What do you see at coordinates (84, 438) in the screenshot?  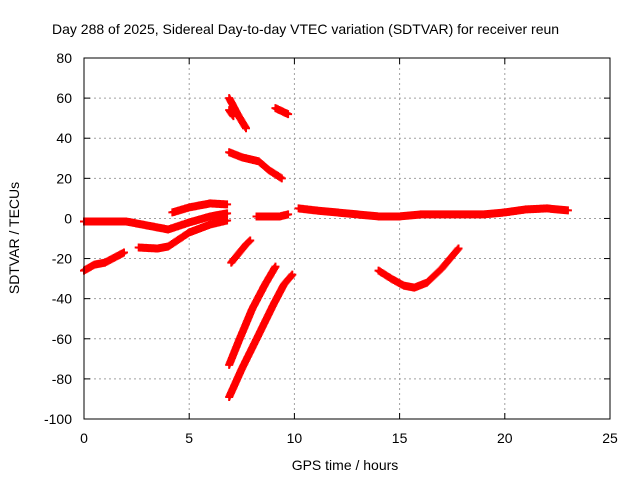 I see `x-tick-label: 0` at bounding box center [84, 438].